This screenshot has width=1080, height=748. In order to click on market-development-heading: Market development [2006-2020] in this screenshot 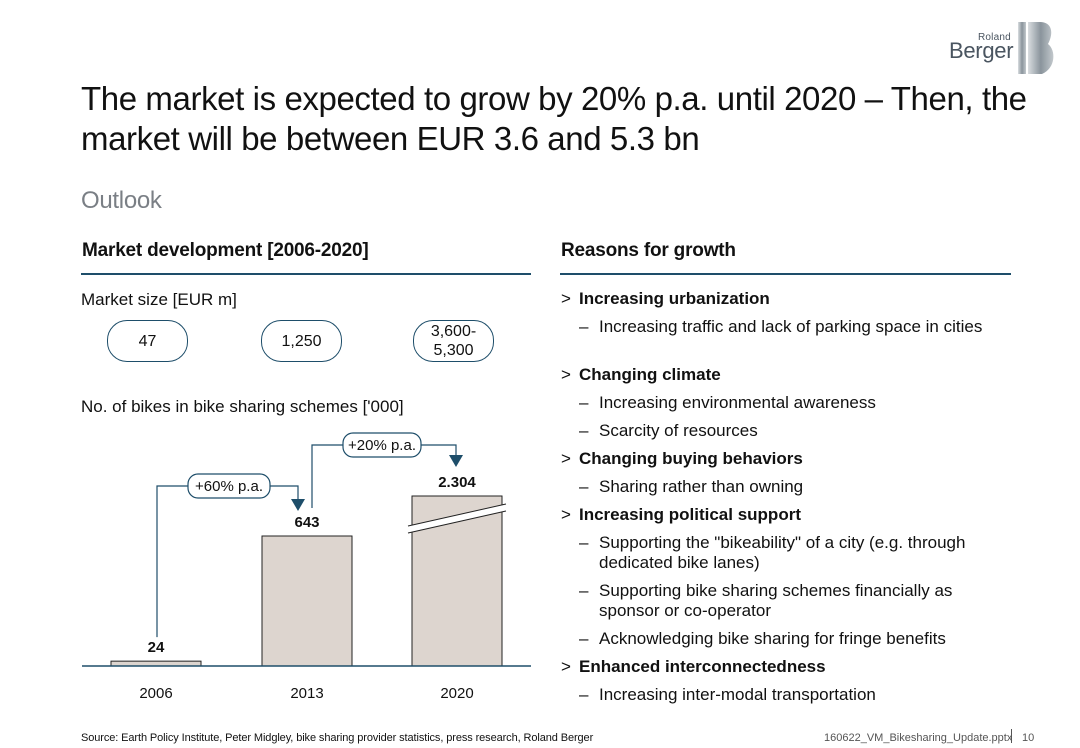, I will do `click(225, 250)`.